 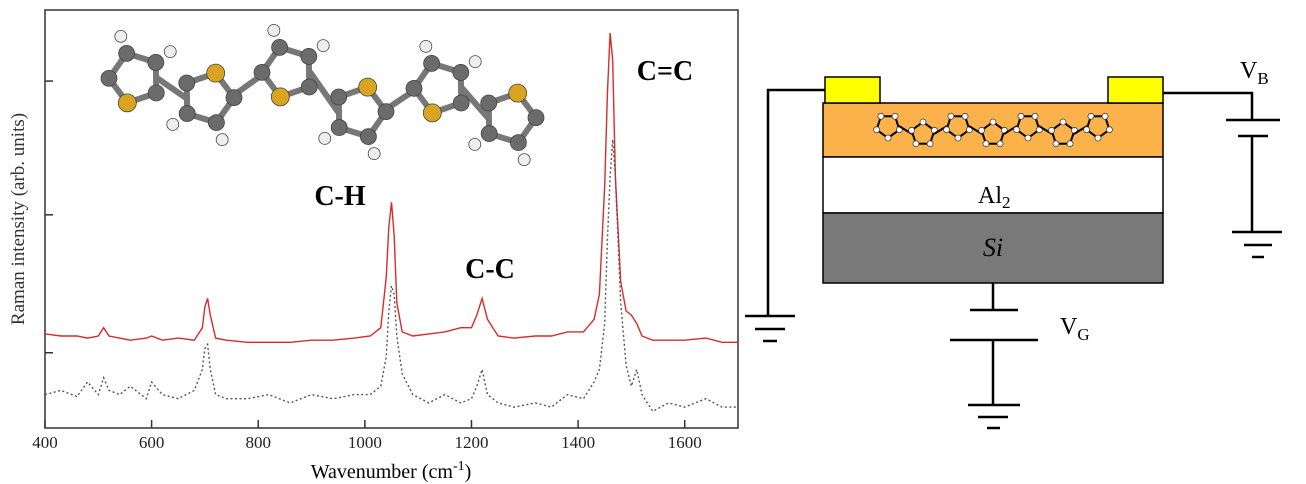 What do you see at coordinates (685, 442) in the screenshot?
I see `x-tick-label: 1600` at bounding box center [685, 442].